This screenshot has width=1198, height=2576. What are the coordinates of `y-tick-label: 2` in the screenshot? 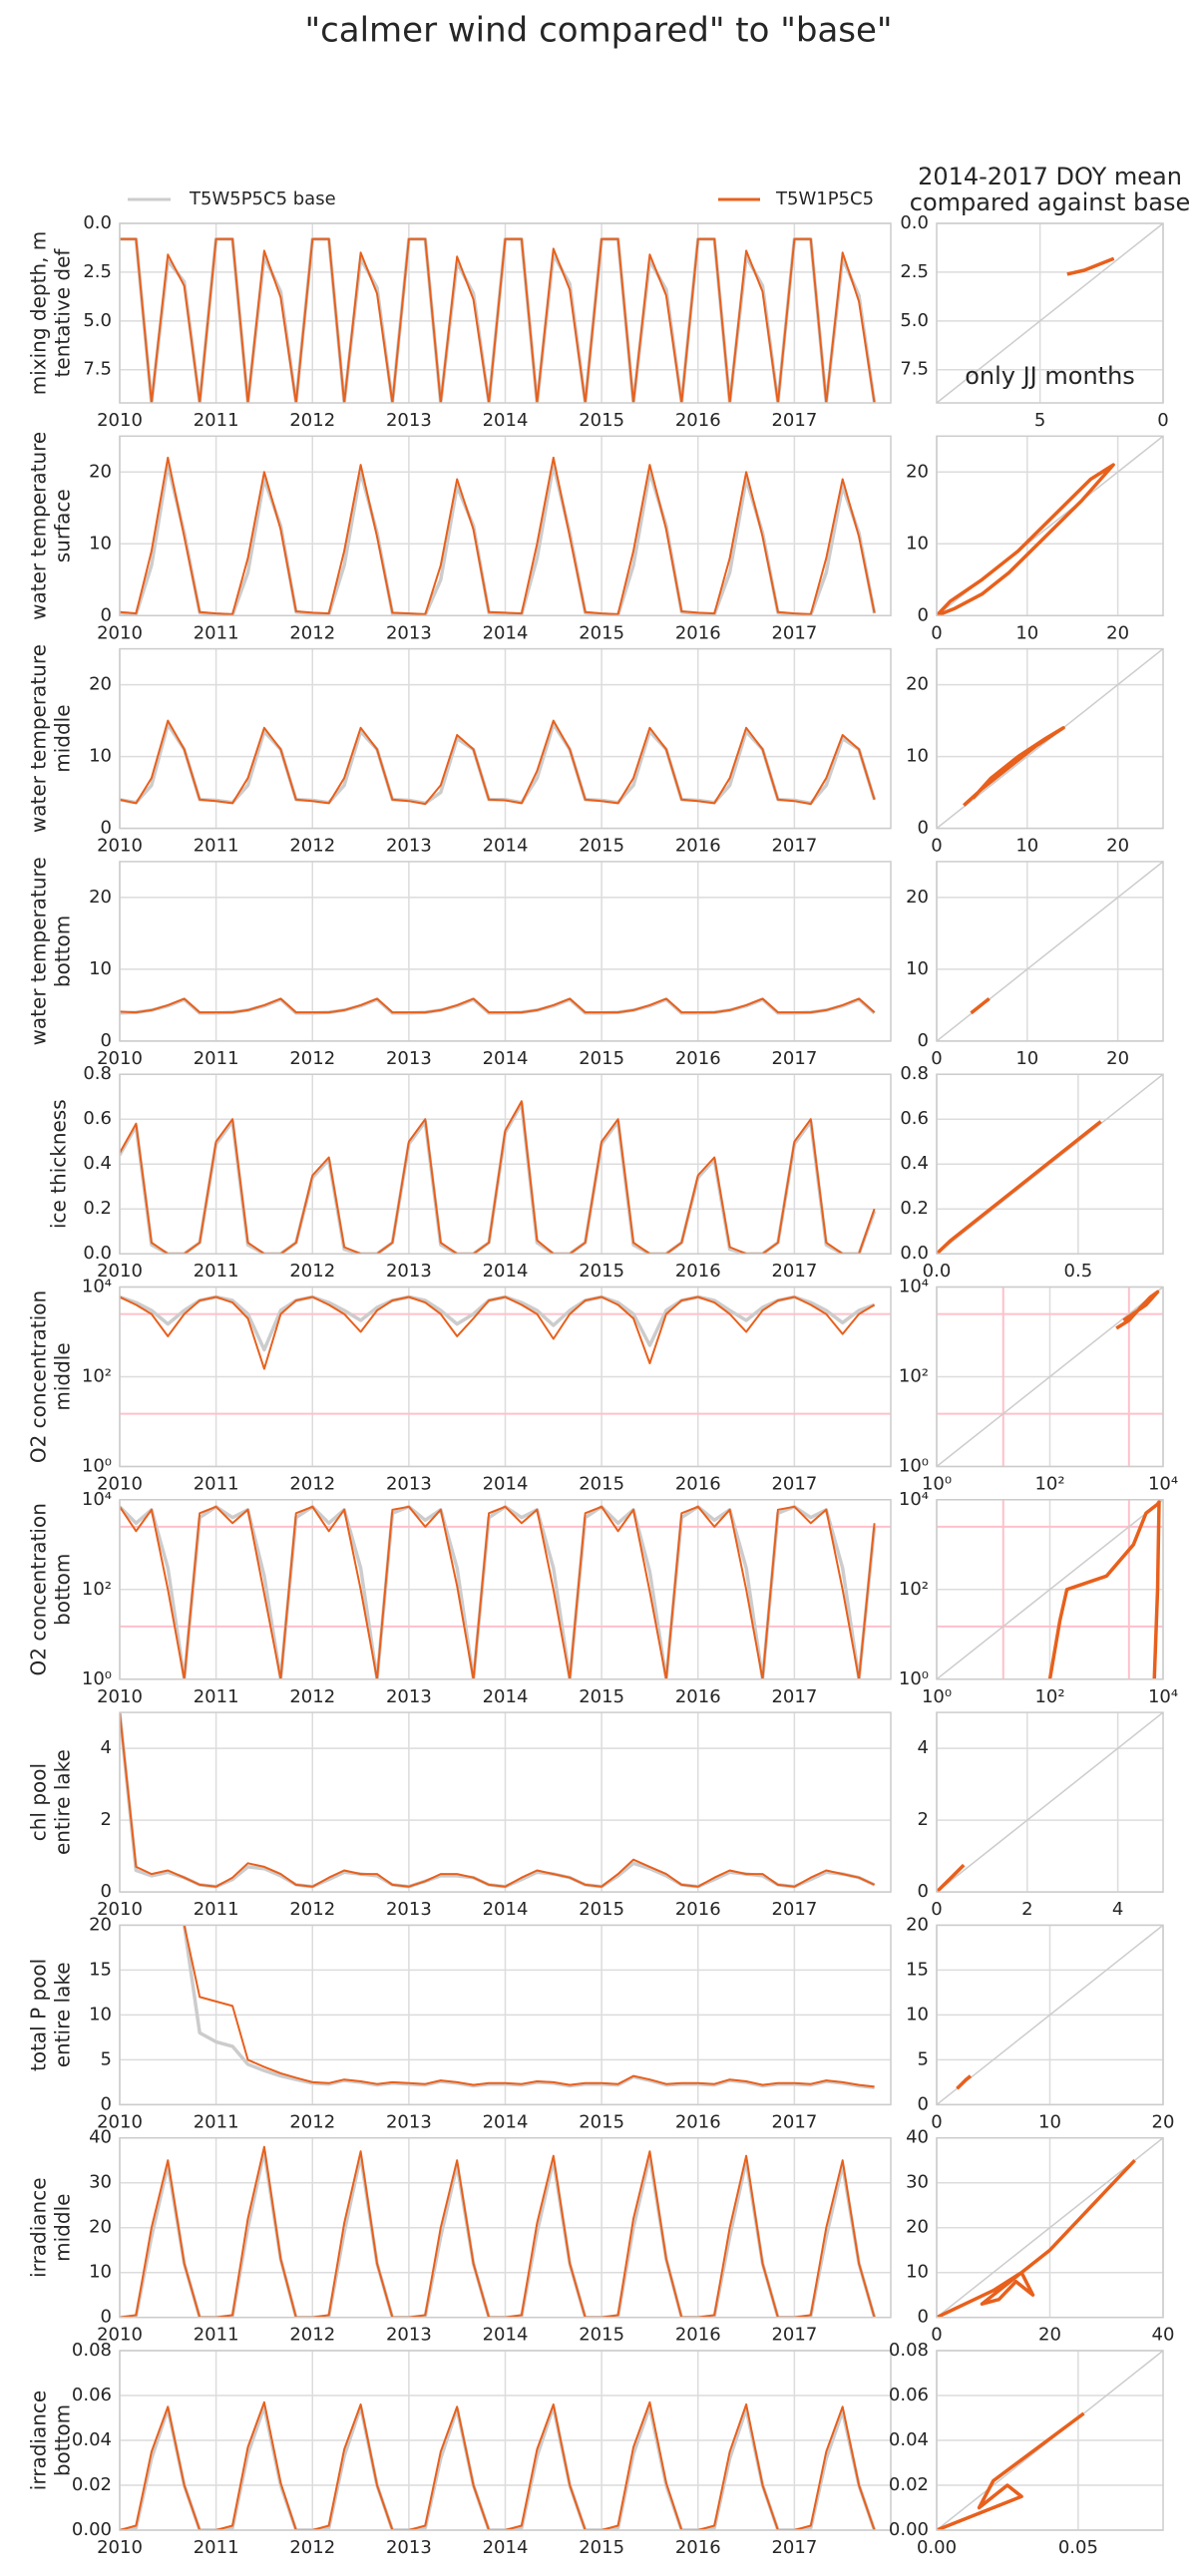 It's located at (924, 1819).